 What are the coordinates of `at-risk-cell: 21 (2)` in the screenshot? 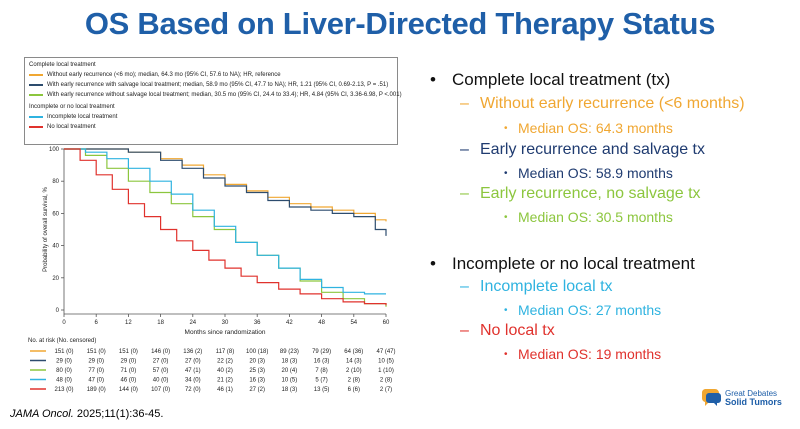 It's located at (225, 381).